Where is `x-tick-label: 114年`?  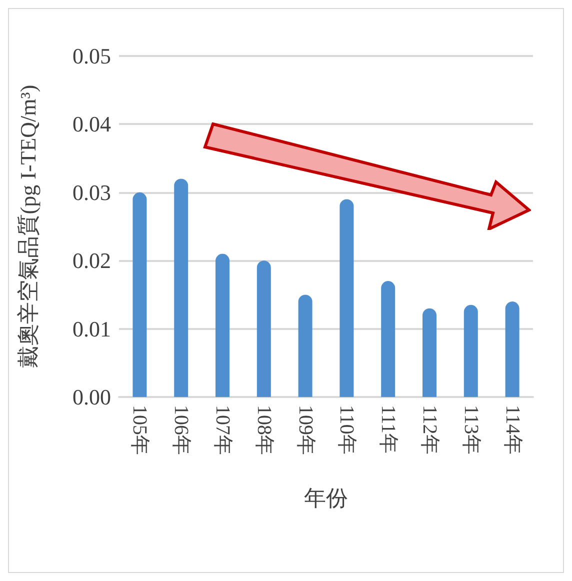 x-tick-label: 114年 is located at coordinates (512, 429).